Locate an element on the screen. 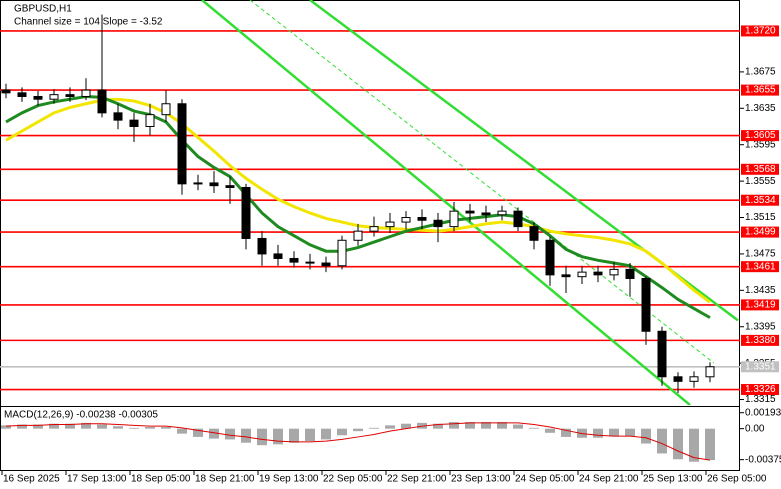  x-tick-label: 17 Sep 13:00 is located at coordinates (97, 479).